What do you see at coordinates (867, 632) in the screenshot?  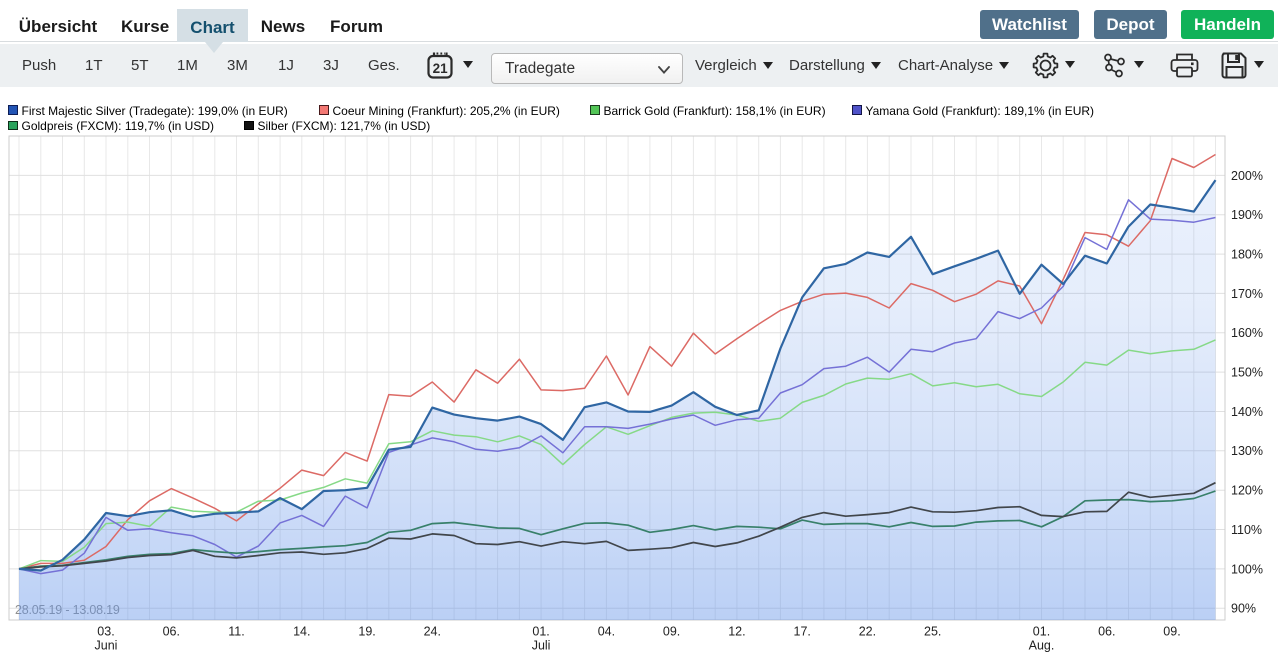 I see `svg-text: 22.` at bounding box center [867, 632].